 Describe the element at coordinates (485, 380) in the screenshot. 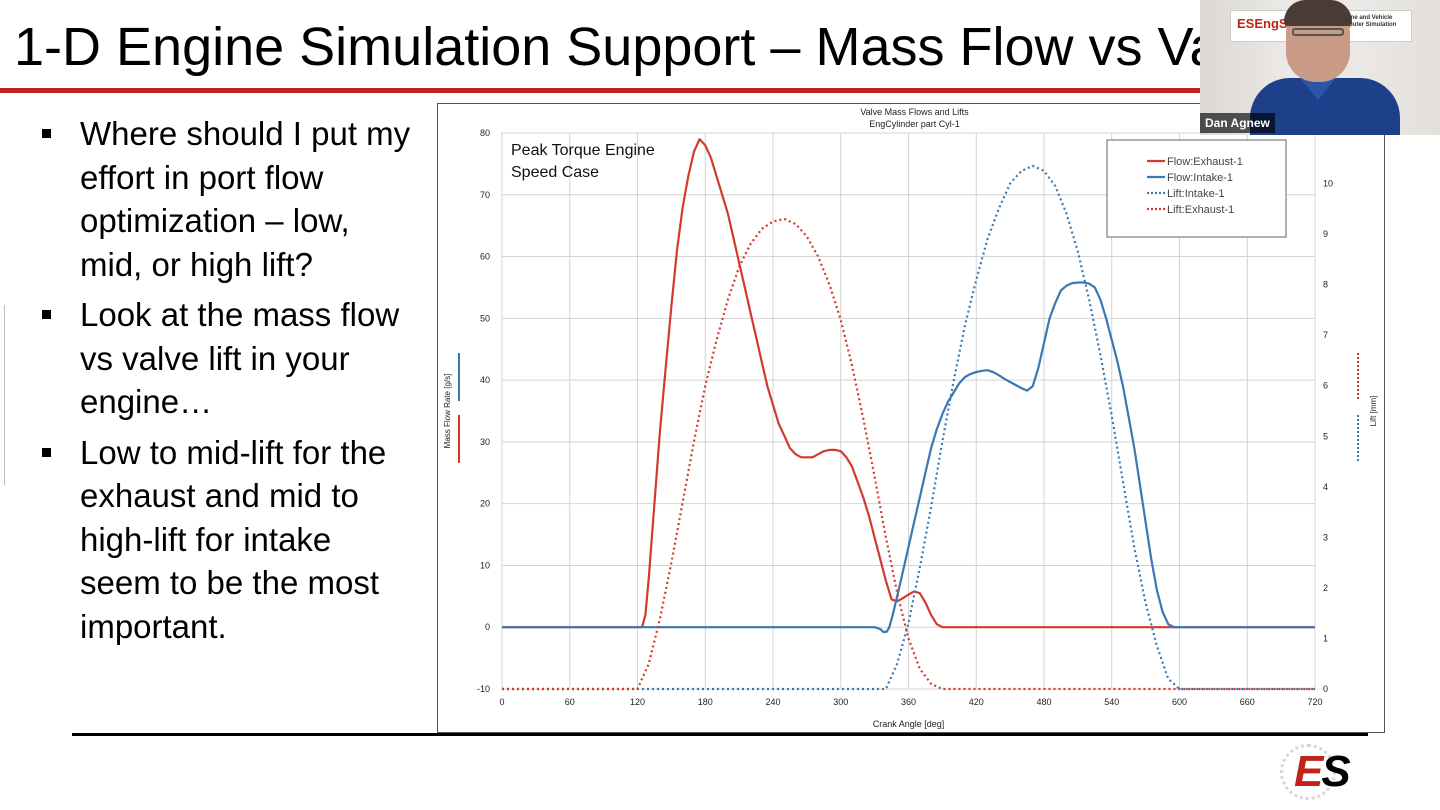

I see `y-tick-label: 40` at that location.